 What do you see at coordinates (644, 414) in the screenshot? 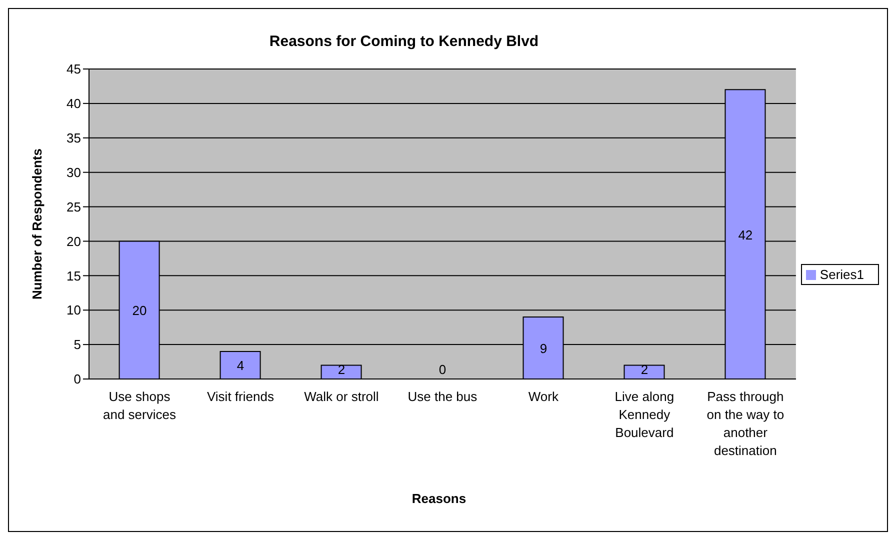
I see `x-tick-label: Live along Kennedy Boulevard` at bounding box center [644, 414].